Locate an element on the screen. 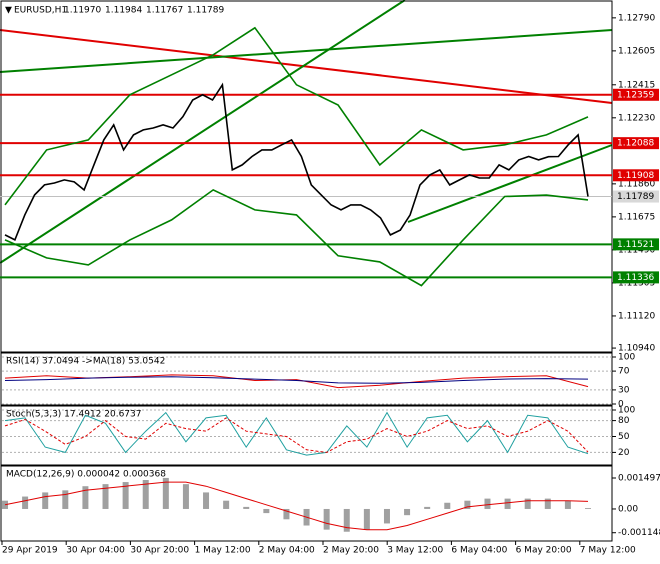 This screenshot has height=564, width=660. level-label: 1.12088 is located at coordinates (635, 144).